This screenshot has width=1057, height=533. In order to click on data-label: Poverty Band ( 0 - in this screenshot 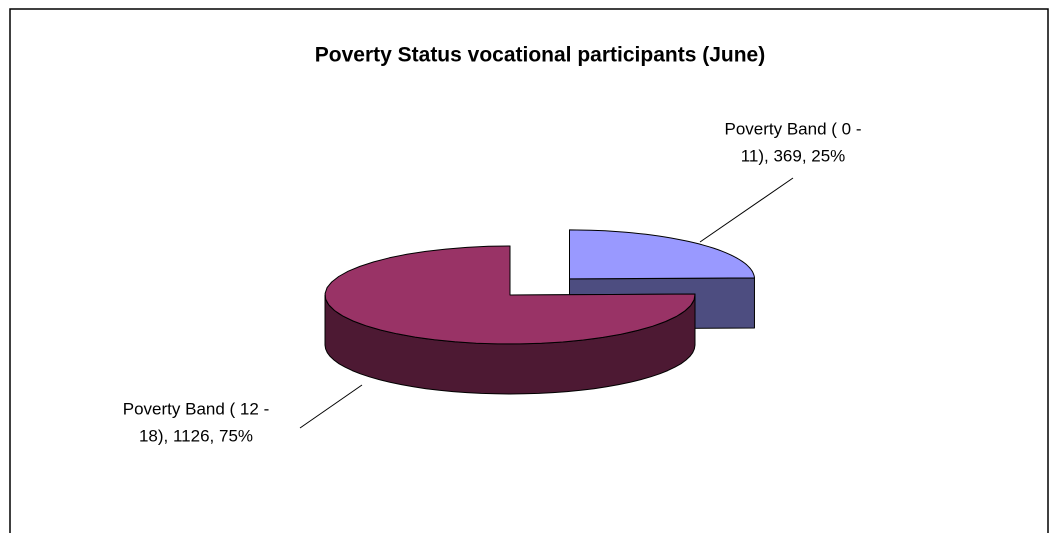, I will do `click(792, 128)`.